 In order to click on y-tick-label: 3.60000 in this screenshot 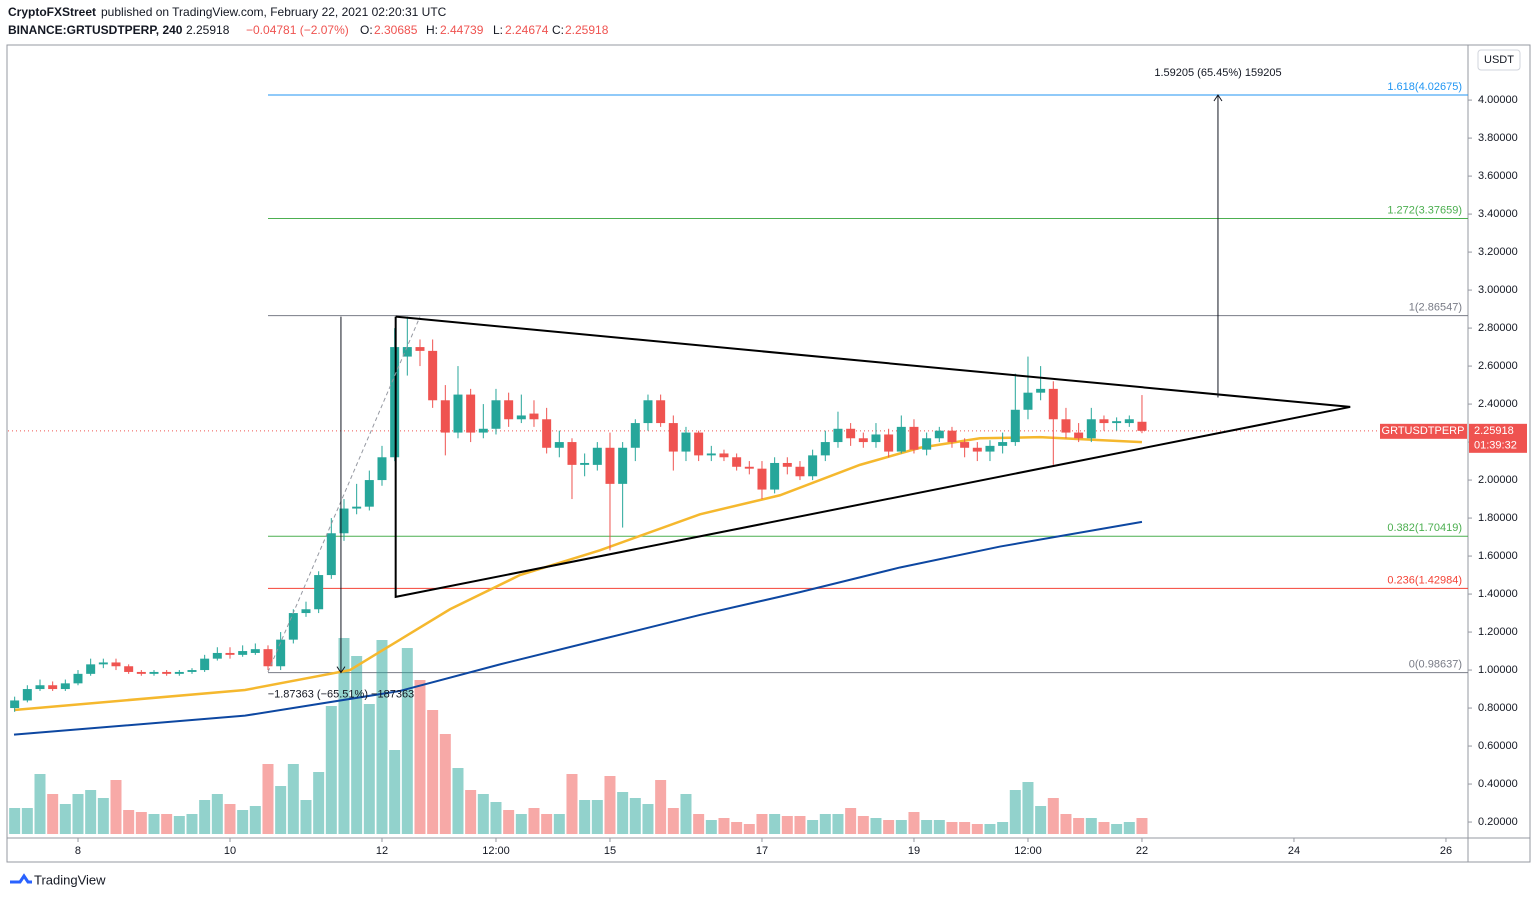, I will do `click(1498, 176)`.